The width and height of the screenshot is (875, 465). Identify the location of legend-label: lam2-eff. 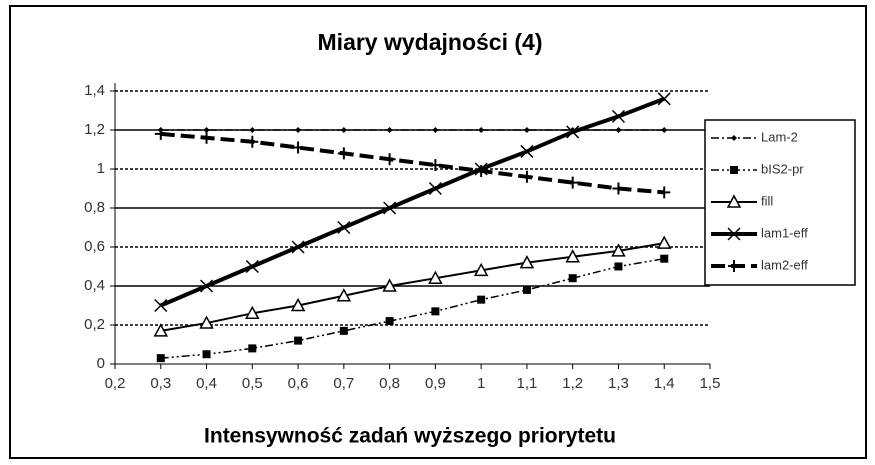
(784, 264).